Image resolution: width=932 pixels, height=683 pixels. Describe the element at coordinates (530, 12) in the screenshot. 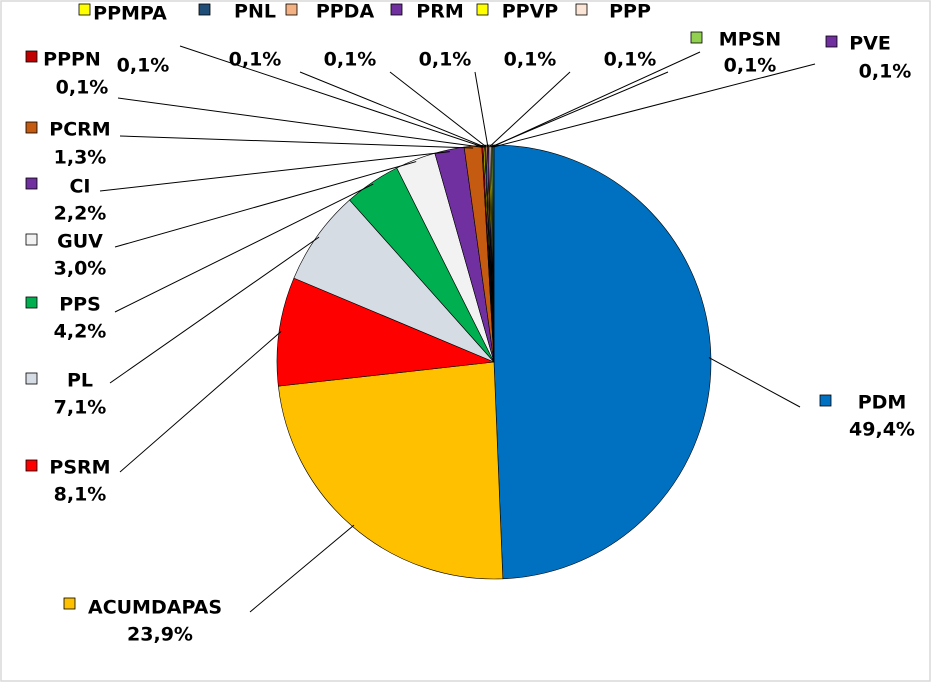

I see `slice-label: PPVP` at that location.